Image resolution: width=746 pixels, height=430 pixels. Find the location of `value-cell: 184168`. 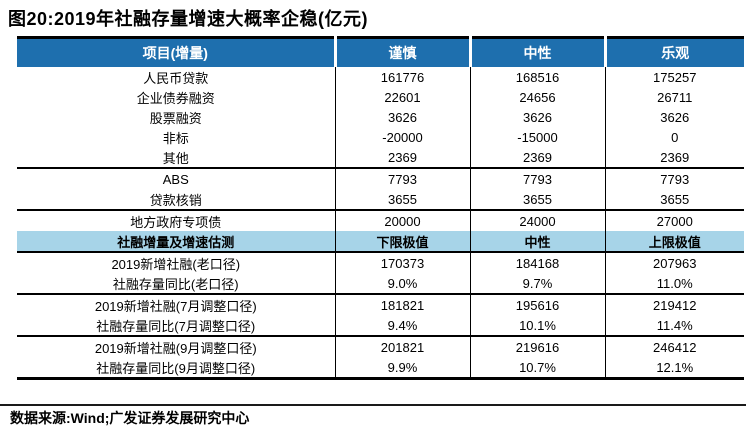

value-cell: 184168 is located at coordinates (537, 262).